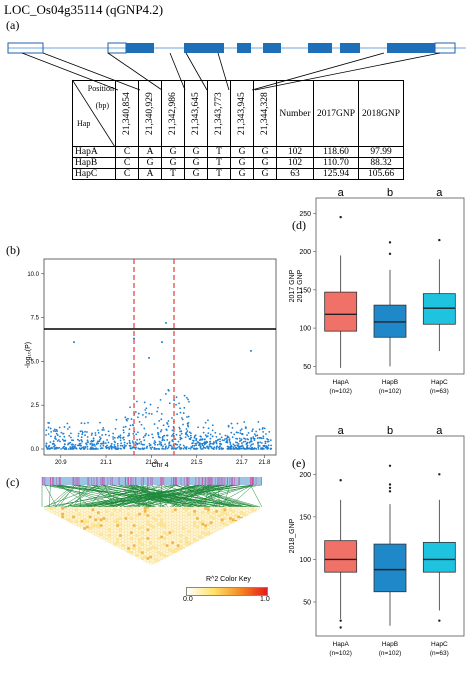  I want to click on box-ylabel-2: 2017 GNP, so click(300, 285).